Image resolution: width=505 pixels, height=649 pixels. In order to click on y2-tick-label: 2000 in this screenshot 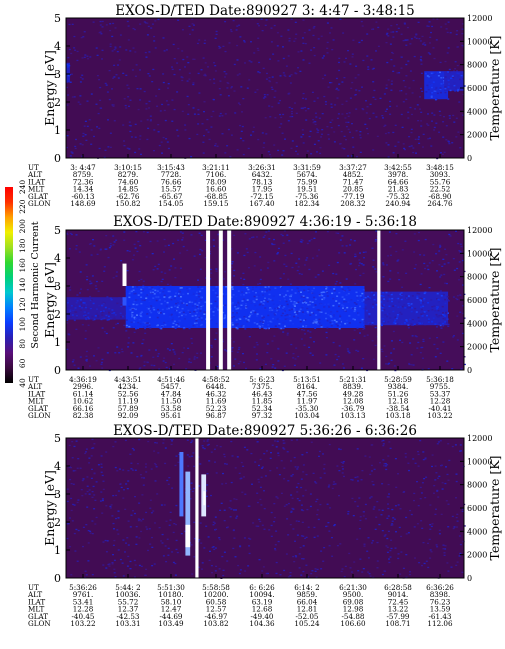, I will do `click(477, 555)`.